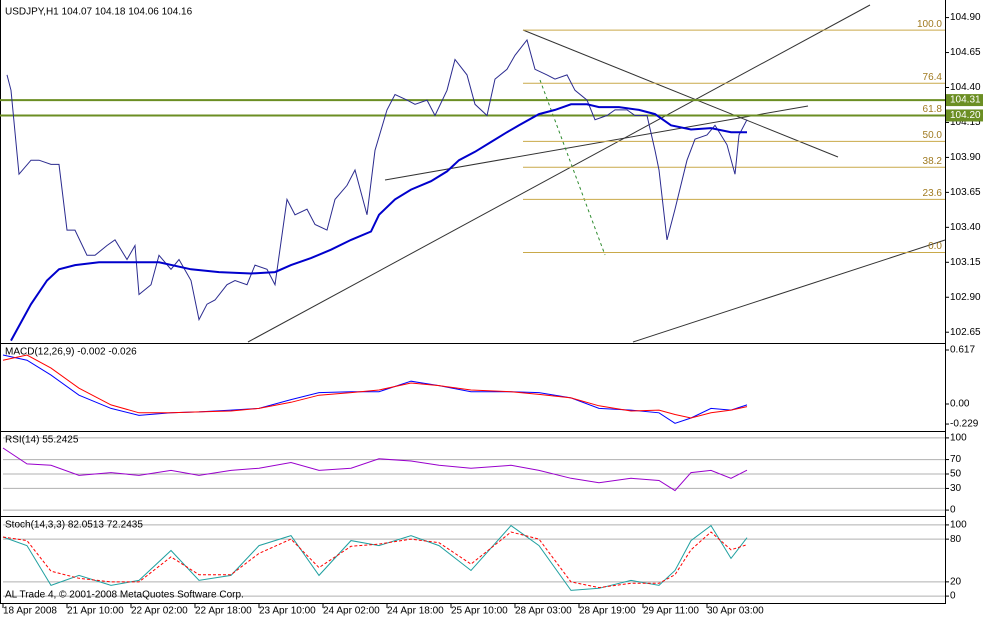  Describe the element at coordinates (351, 611) in the screenshot. I see `x-tick-label: 24 Apr 02:00` at that location.